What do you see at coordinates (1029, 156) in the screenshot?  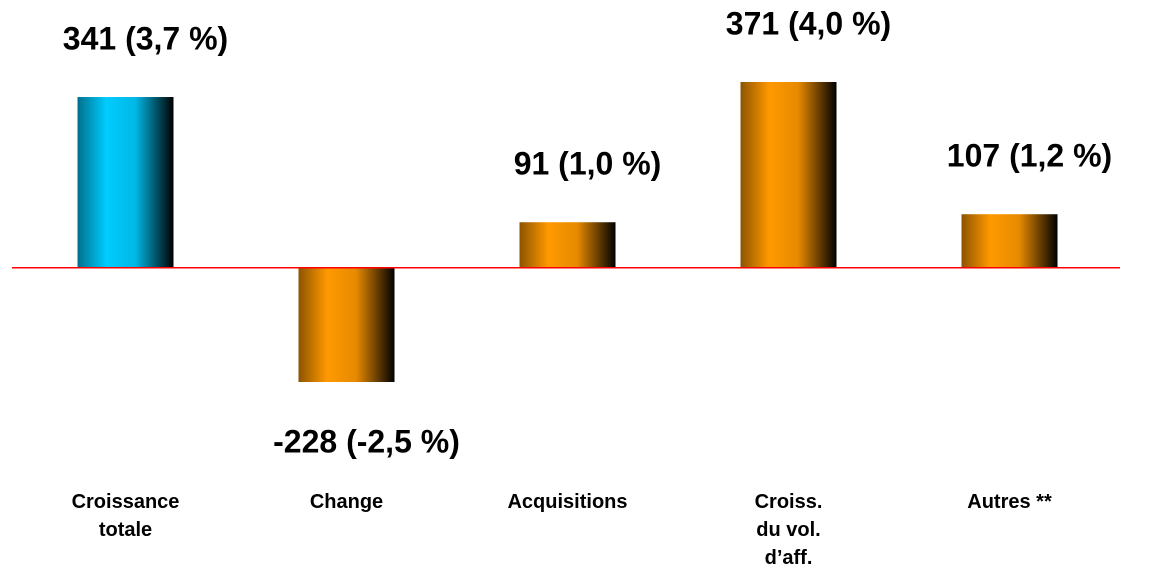 I see `value-label: 107 (1,2 %)` at bounding box center [1029, 156].